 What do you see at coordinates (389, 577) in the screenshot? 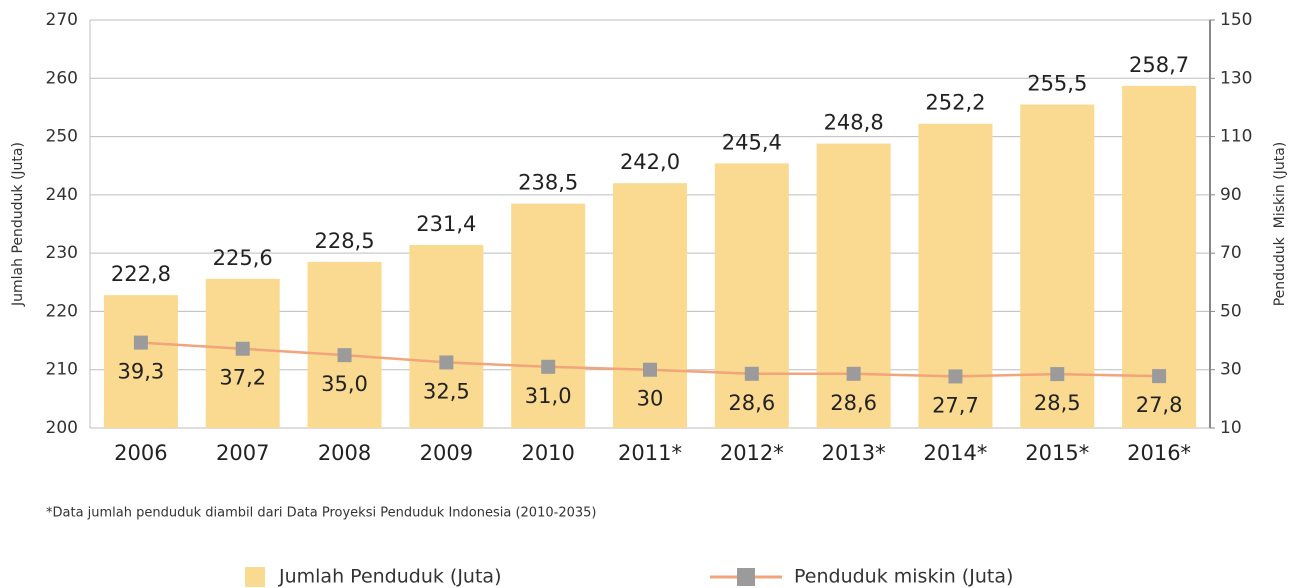
I see `legend-label: Jumlah Penduduk (Juta)` at bounding box center [389, 577].